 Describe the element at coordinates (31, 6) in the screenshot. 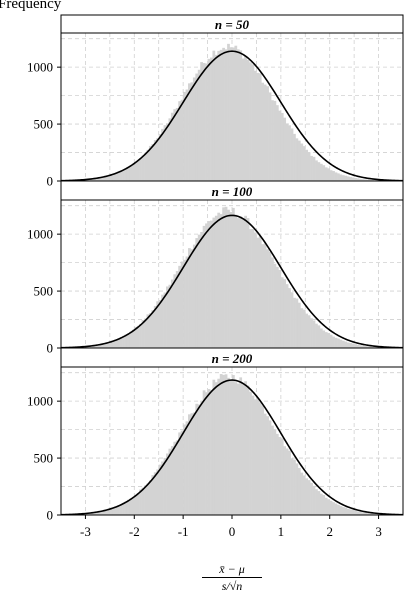

I see `y-axis-label: Frequency` at that location.